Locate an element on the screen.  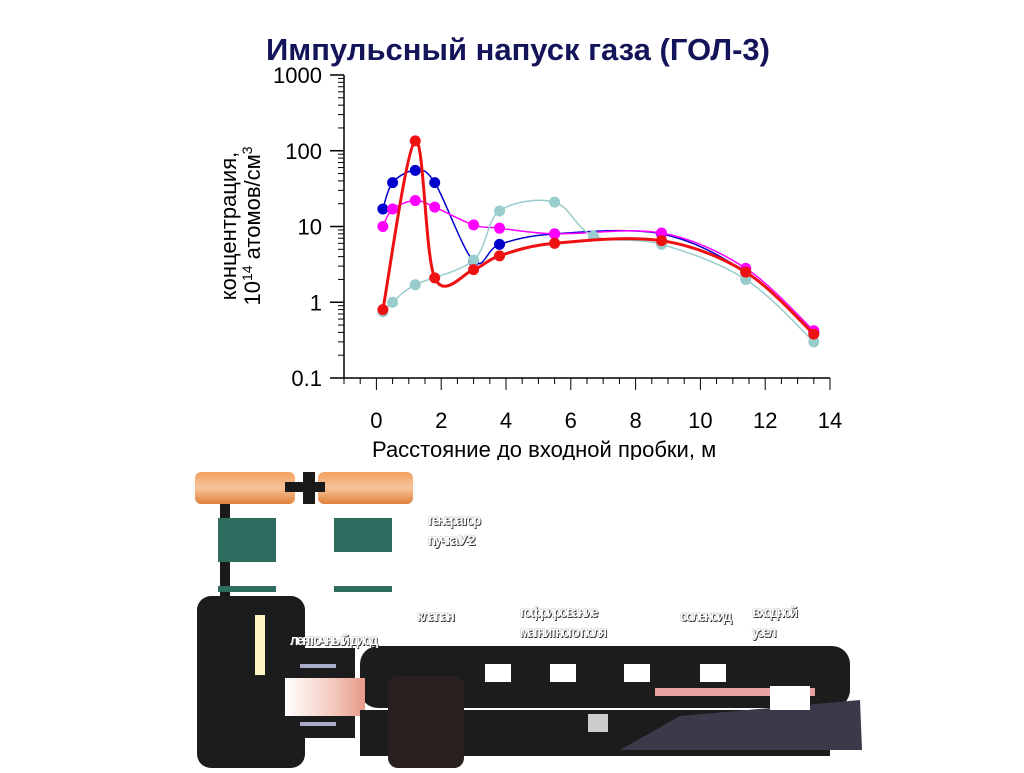
y-tick-label: 10 is located at coordinates (310, 227).